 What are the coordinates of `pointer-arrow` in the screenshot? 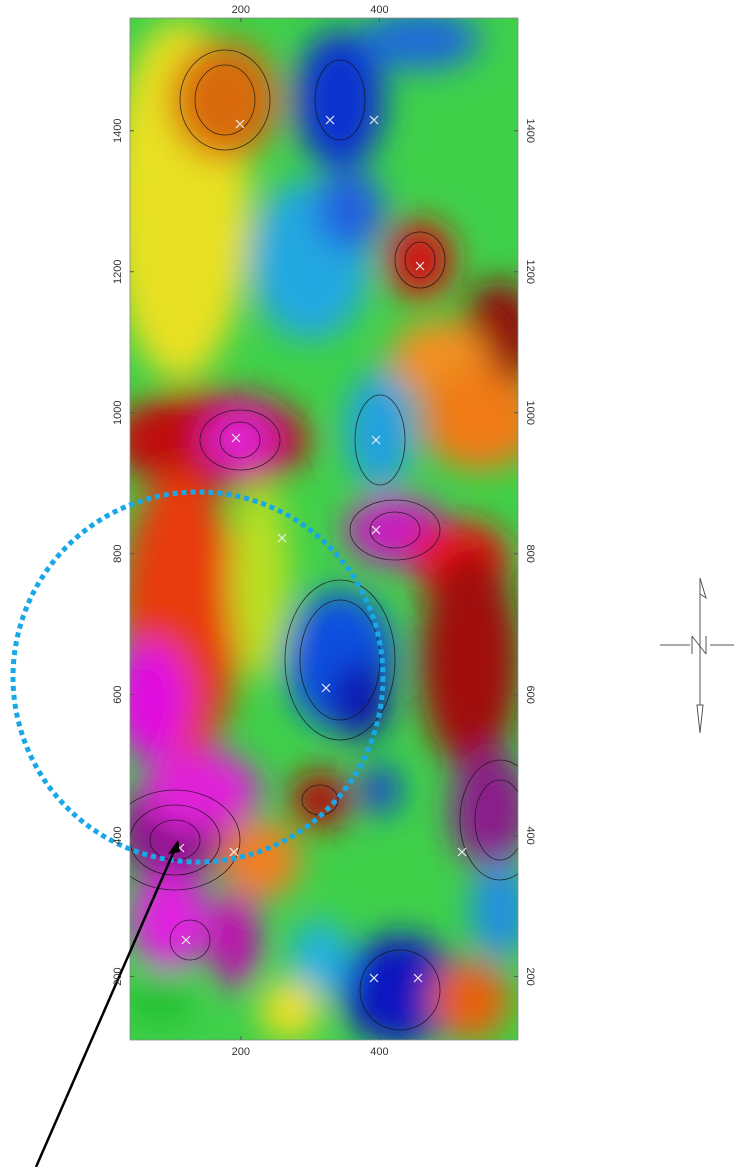 It's located at (107, 1004).